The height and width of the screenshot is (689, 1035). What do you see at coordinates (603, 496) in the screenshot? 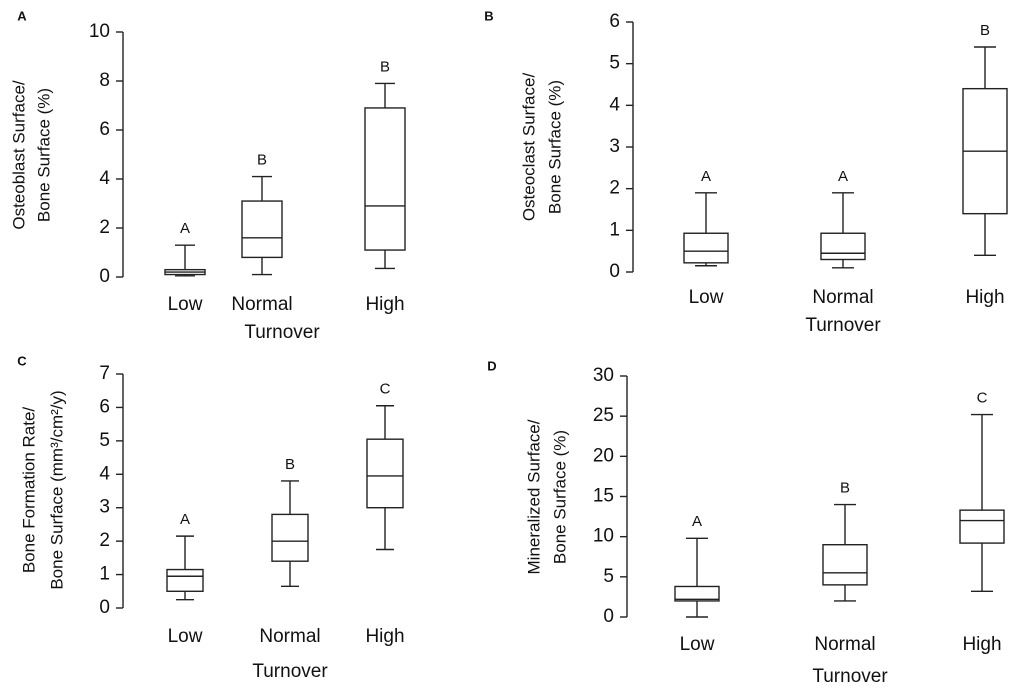
I see `y-tick-label: 15` at bounding box center [603, 496].